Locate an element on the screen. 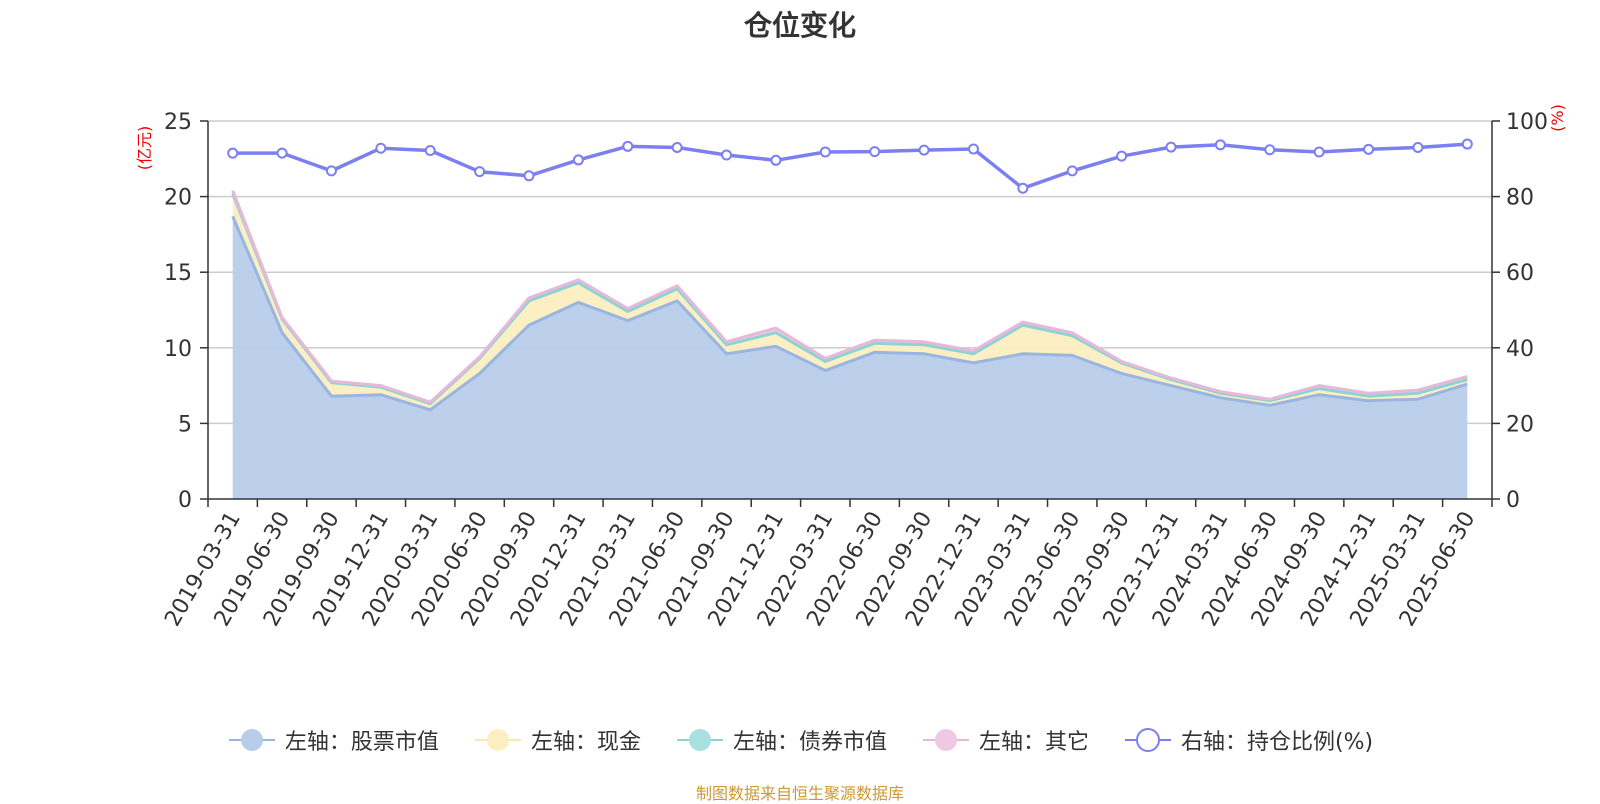 The height and width of the screenshot is (804, 1600). y-left-tick-label: 5 is located at coordinates (185, 424).